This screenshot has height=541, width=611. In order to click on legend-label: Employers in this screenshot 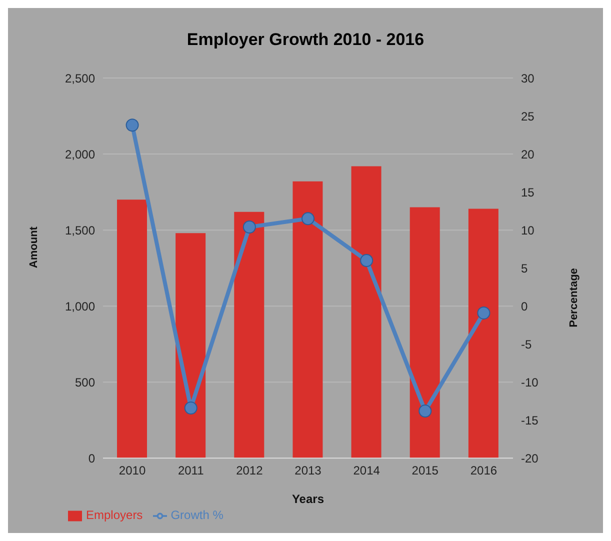, I will do `click(114, 515)`.